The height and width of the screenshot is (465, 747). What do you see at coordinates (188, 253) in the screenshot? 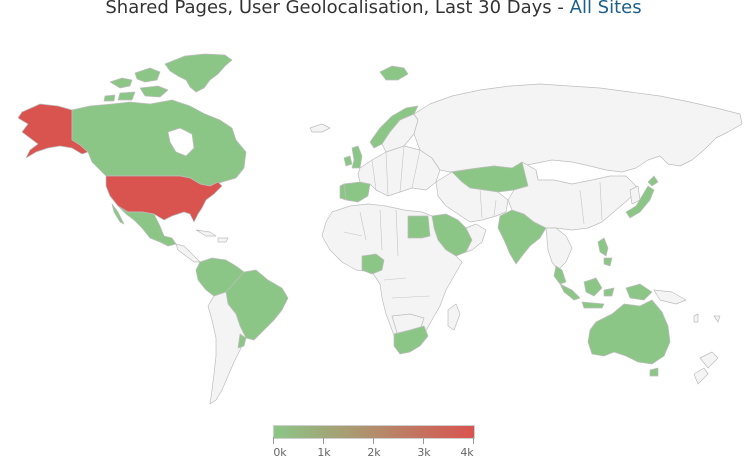
I see `country-central-america` at bounding box center [188, 253].